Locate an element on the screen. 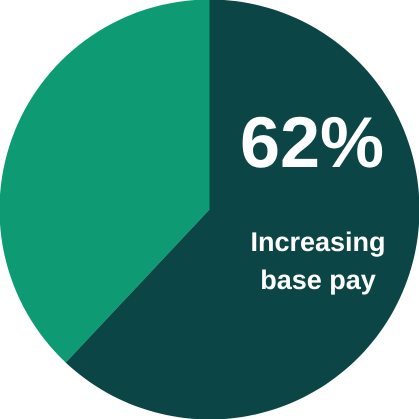 The width and height of the screenshot is (419, 419). data-label: 62% is located at coordinates (312, 143).